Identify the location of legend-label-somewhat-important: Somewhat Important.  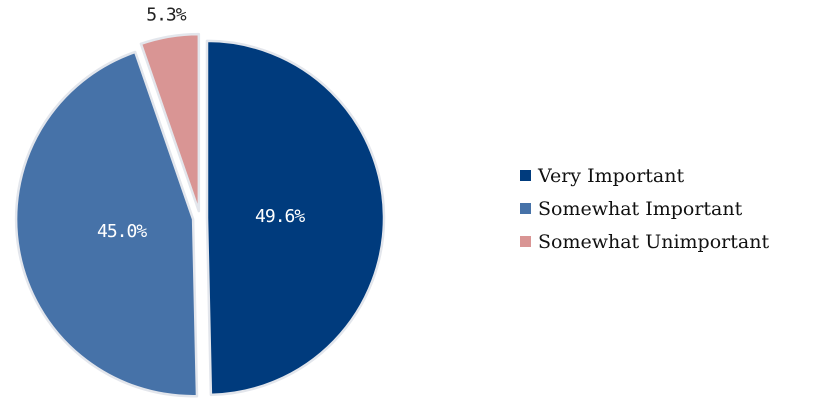
(640, 209).